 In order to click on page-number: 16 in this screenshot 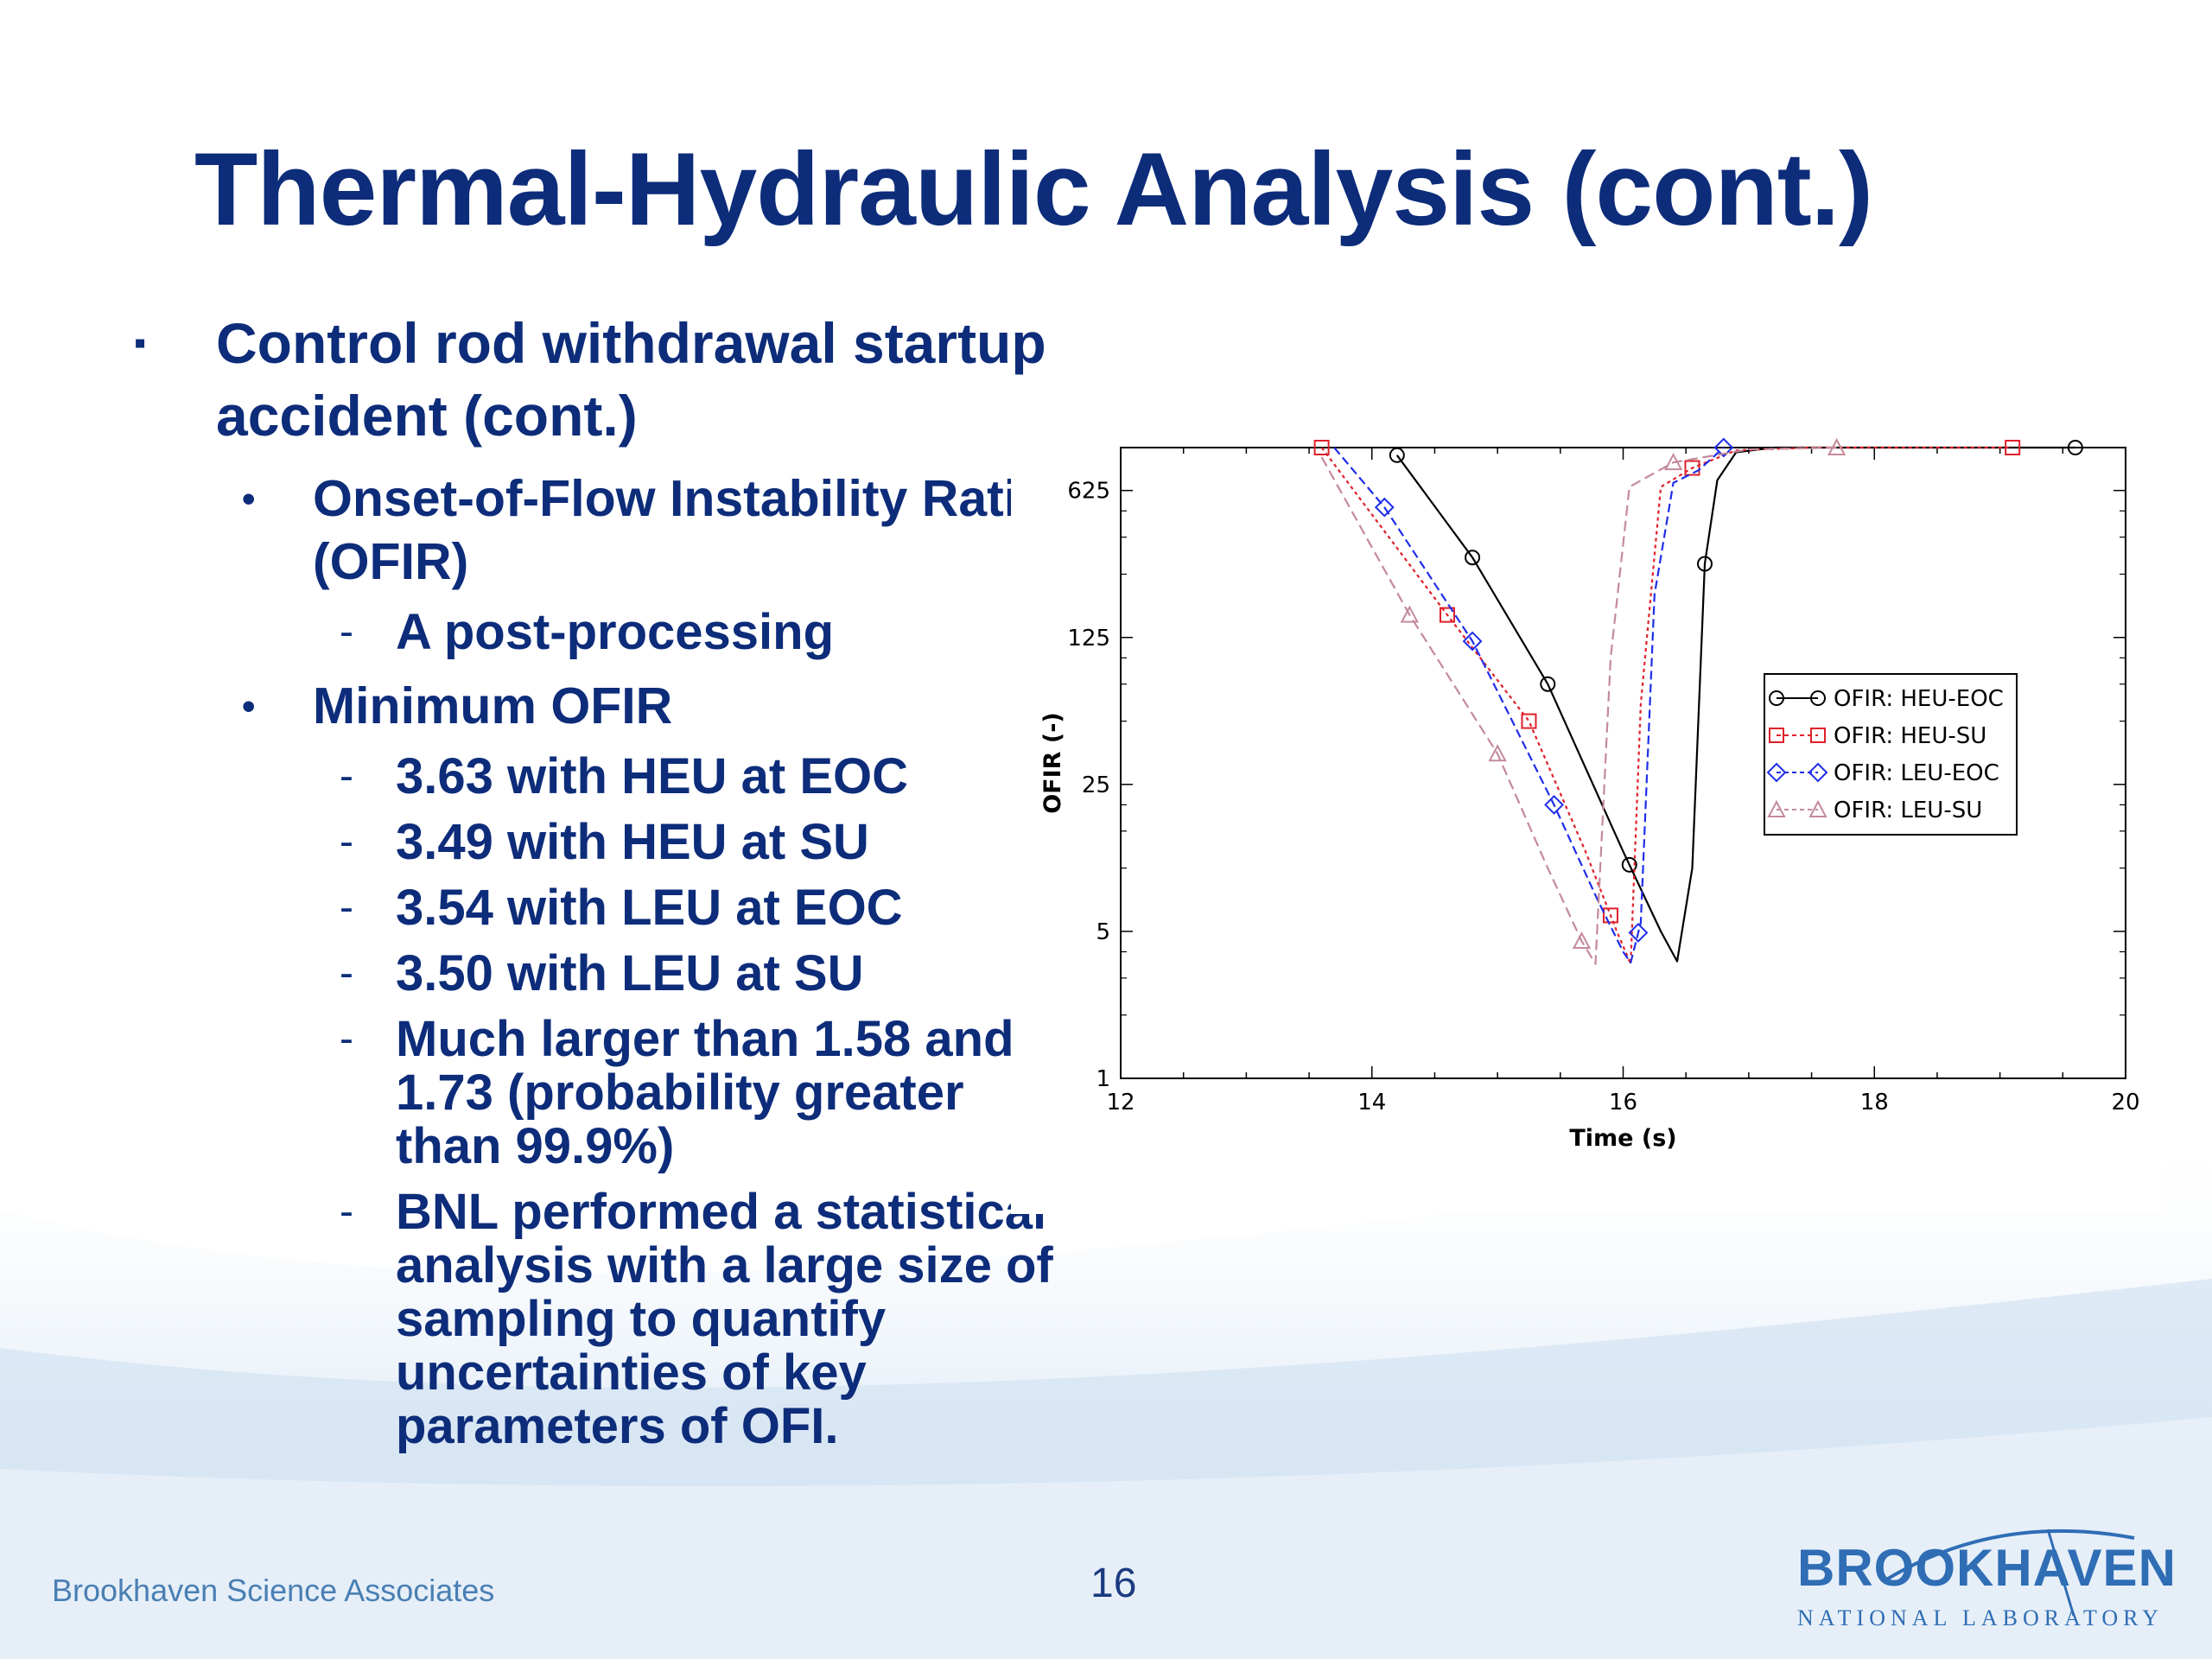, I will do `click(1113, 1583)`.